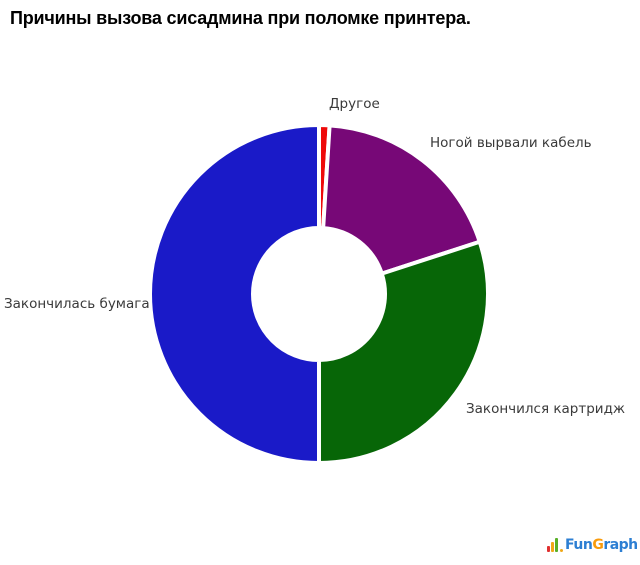 The image size is (640, 565). Describe the element at coordinates (555, 547) in the screenshot. I see `bar-chart-icon` at that location.